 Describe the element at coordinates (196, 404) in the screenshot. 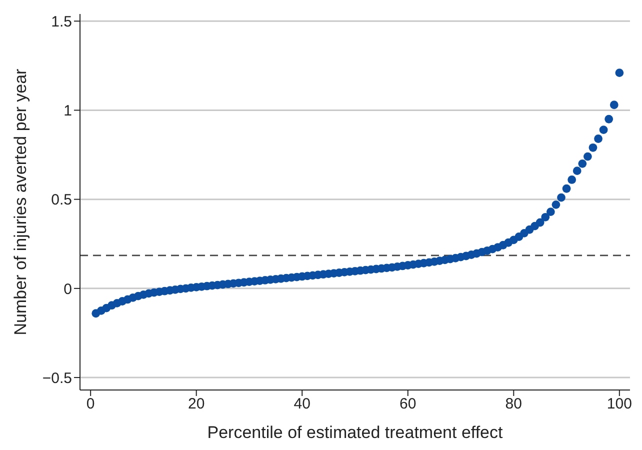

I see `x-tick-label: 20` at that location.